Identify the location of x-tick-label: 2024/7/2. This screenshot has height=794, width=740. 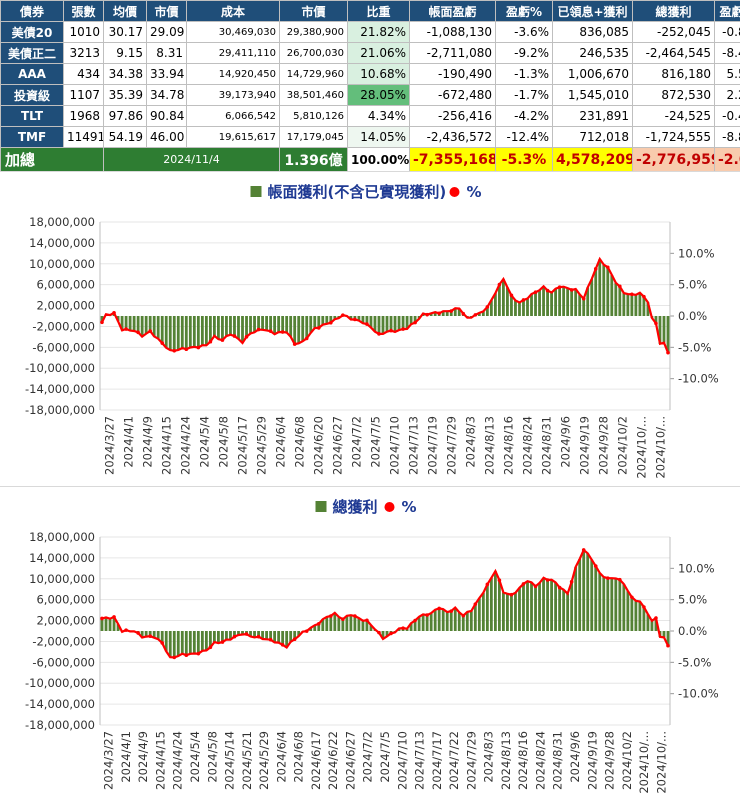
(368, 757).